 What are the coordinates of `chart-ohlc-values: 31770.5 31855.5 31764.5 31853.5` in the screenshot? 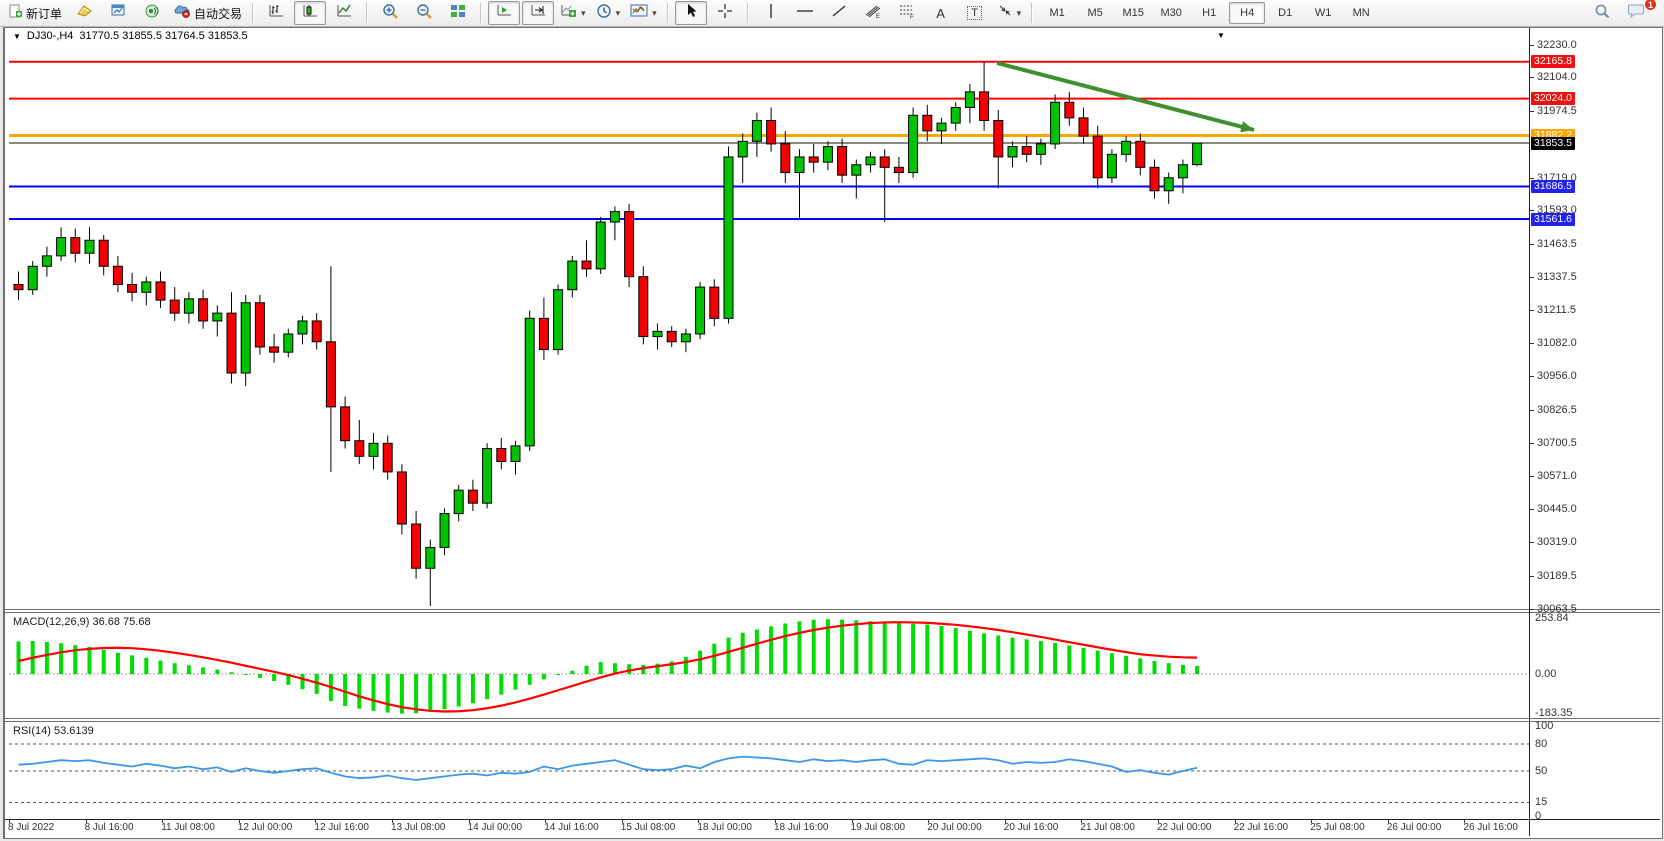 It's located at (163, 36).